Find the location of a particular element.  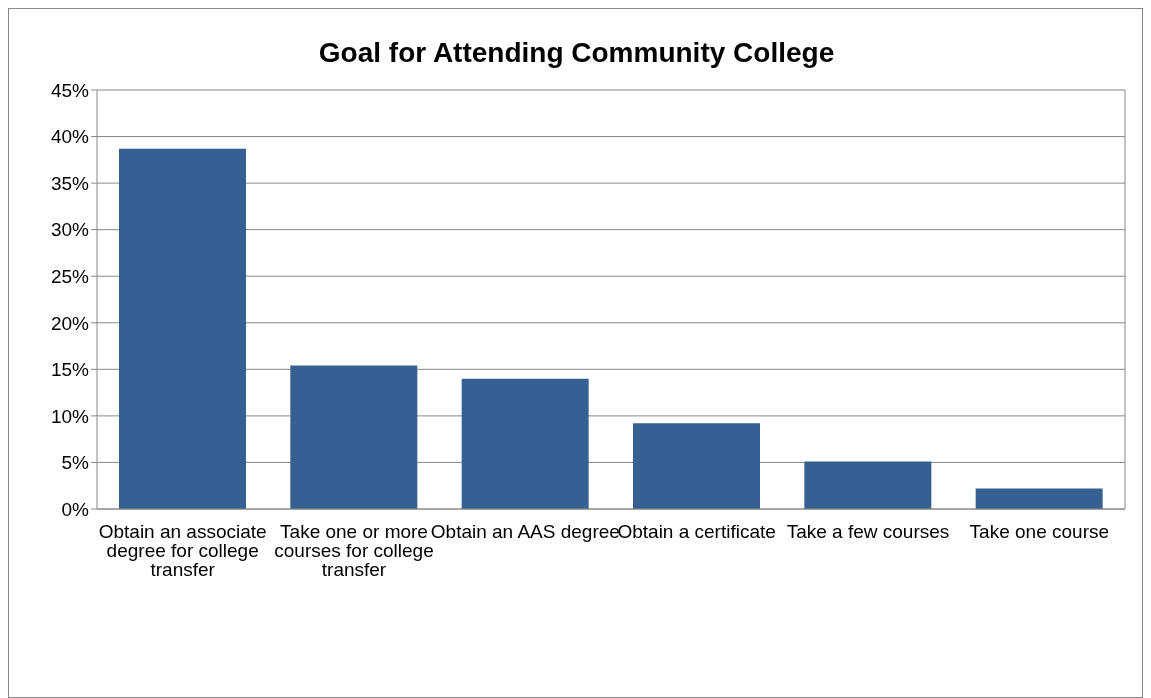

y-tick-label: 45% is located at coordinates (70, 90).